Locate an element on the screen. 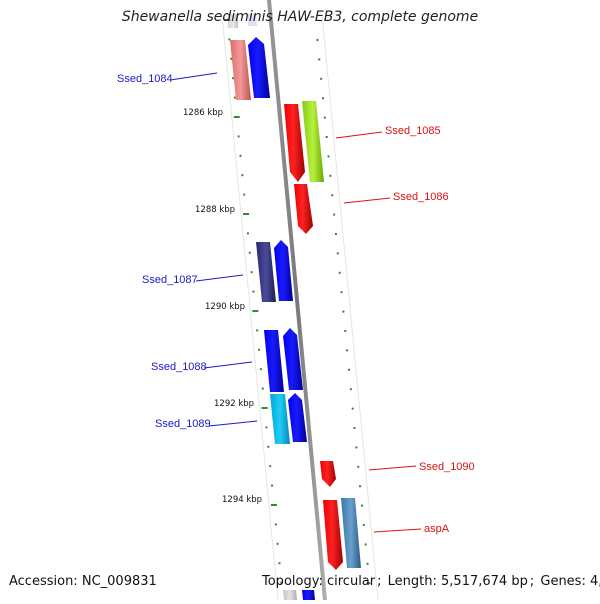 The image size is (600, 604). gene-arrow-ssed-1088-a is located at coordinates (274, 361).